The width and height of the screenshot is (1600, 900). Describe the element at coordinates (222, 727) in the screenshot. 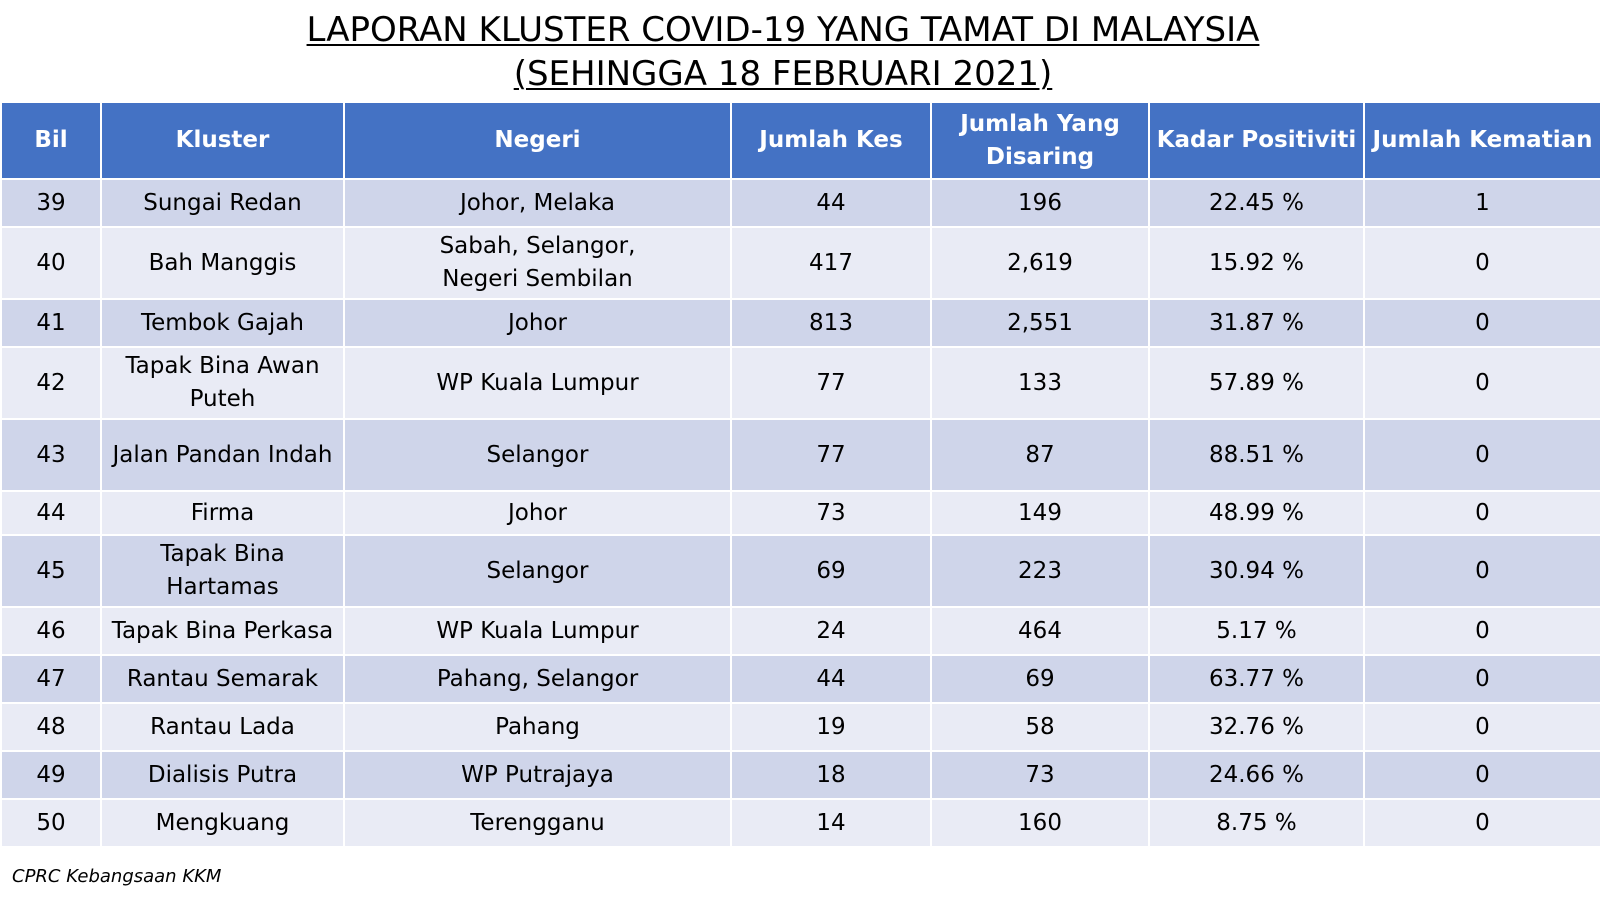

I see `cell-kluster: Rantau Lada` at that location.